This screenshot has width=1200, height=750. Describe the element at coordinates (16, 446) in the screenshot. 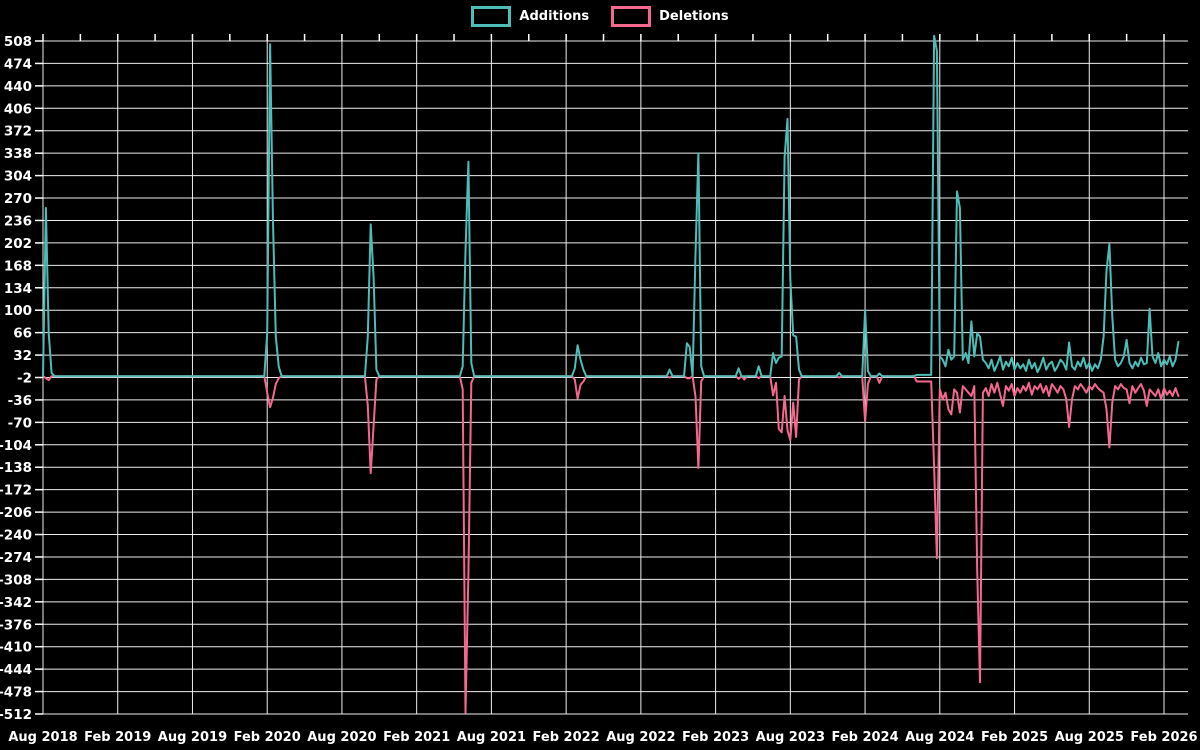

I see `y-tick-label: -104` at that location.